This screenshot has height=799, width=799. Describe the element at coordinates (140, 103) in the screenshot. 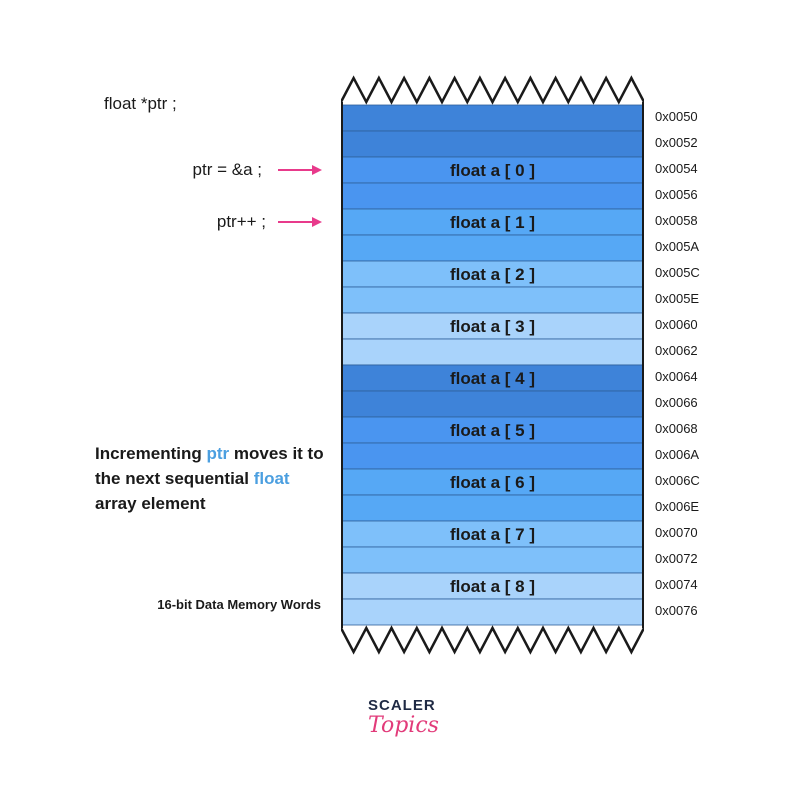

I see `pointer-declaration: float *ptr ;` at that location.